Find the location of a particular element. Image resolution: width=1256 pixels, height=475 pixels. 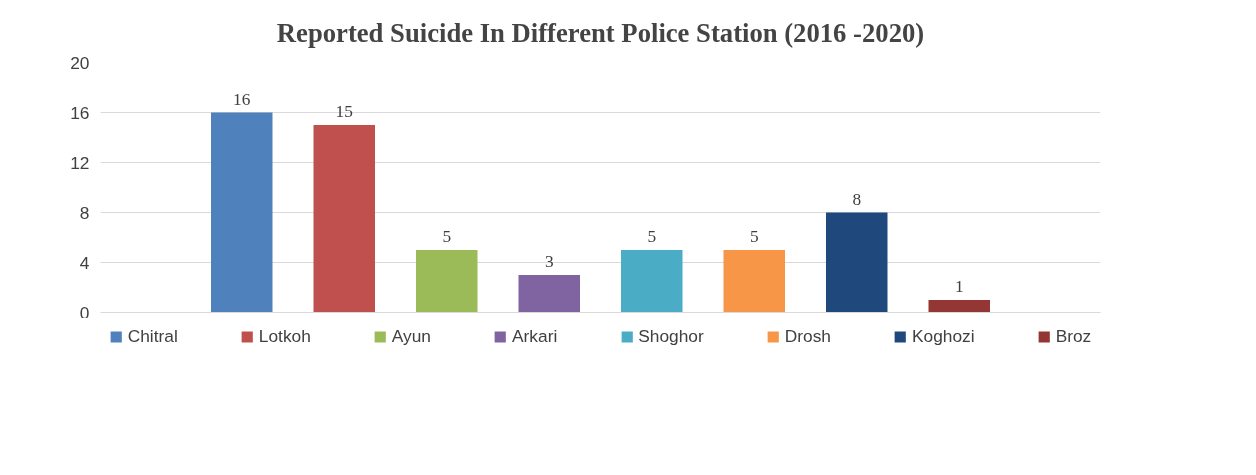

legend-label: Arkari is located at coordinates (535, 336).